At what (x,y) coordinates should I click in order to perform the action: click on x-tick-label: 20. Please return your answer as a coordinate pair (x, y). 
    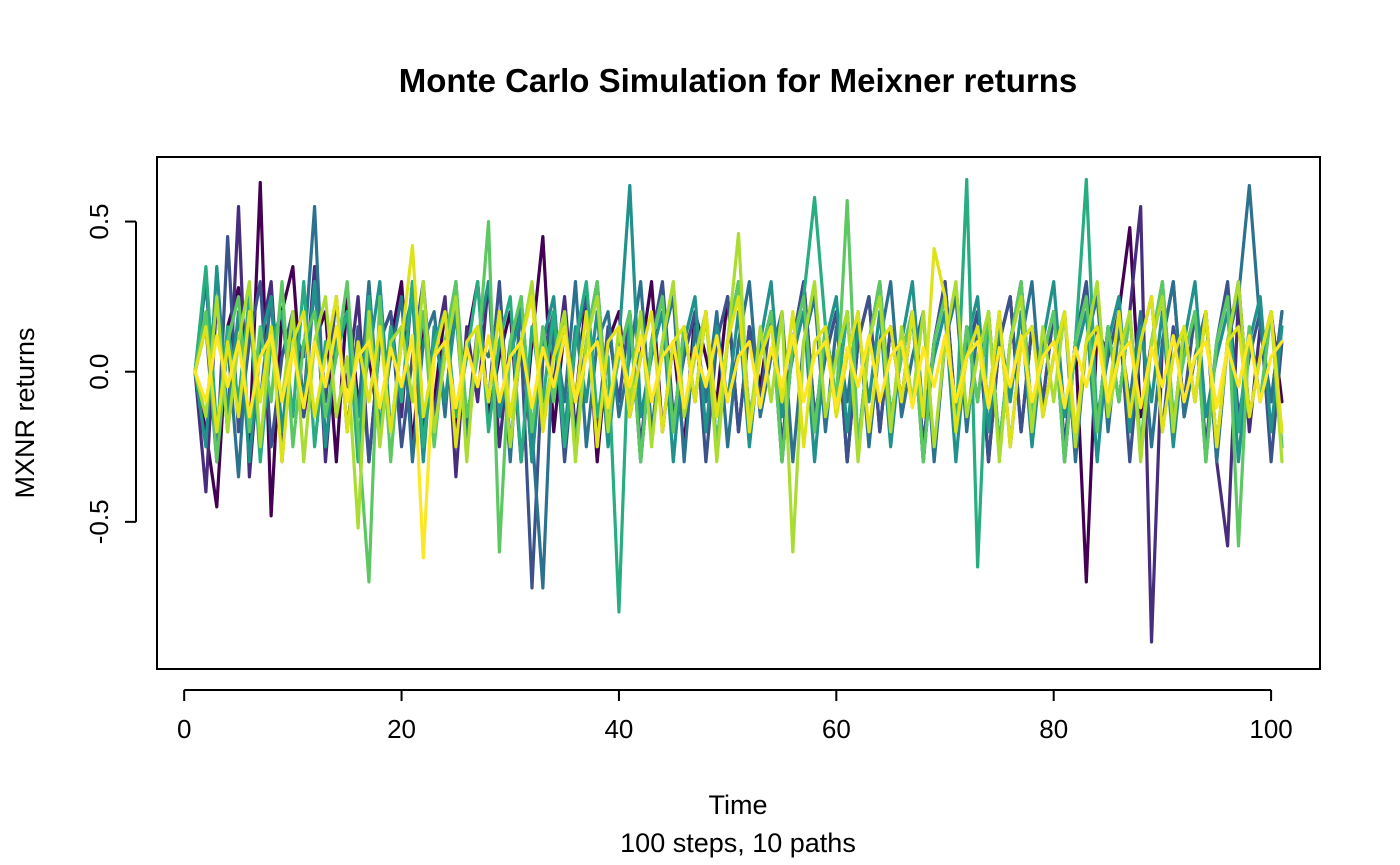
    Looking at the image, I should click on (401, 729).